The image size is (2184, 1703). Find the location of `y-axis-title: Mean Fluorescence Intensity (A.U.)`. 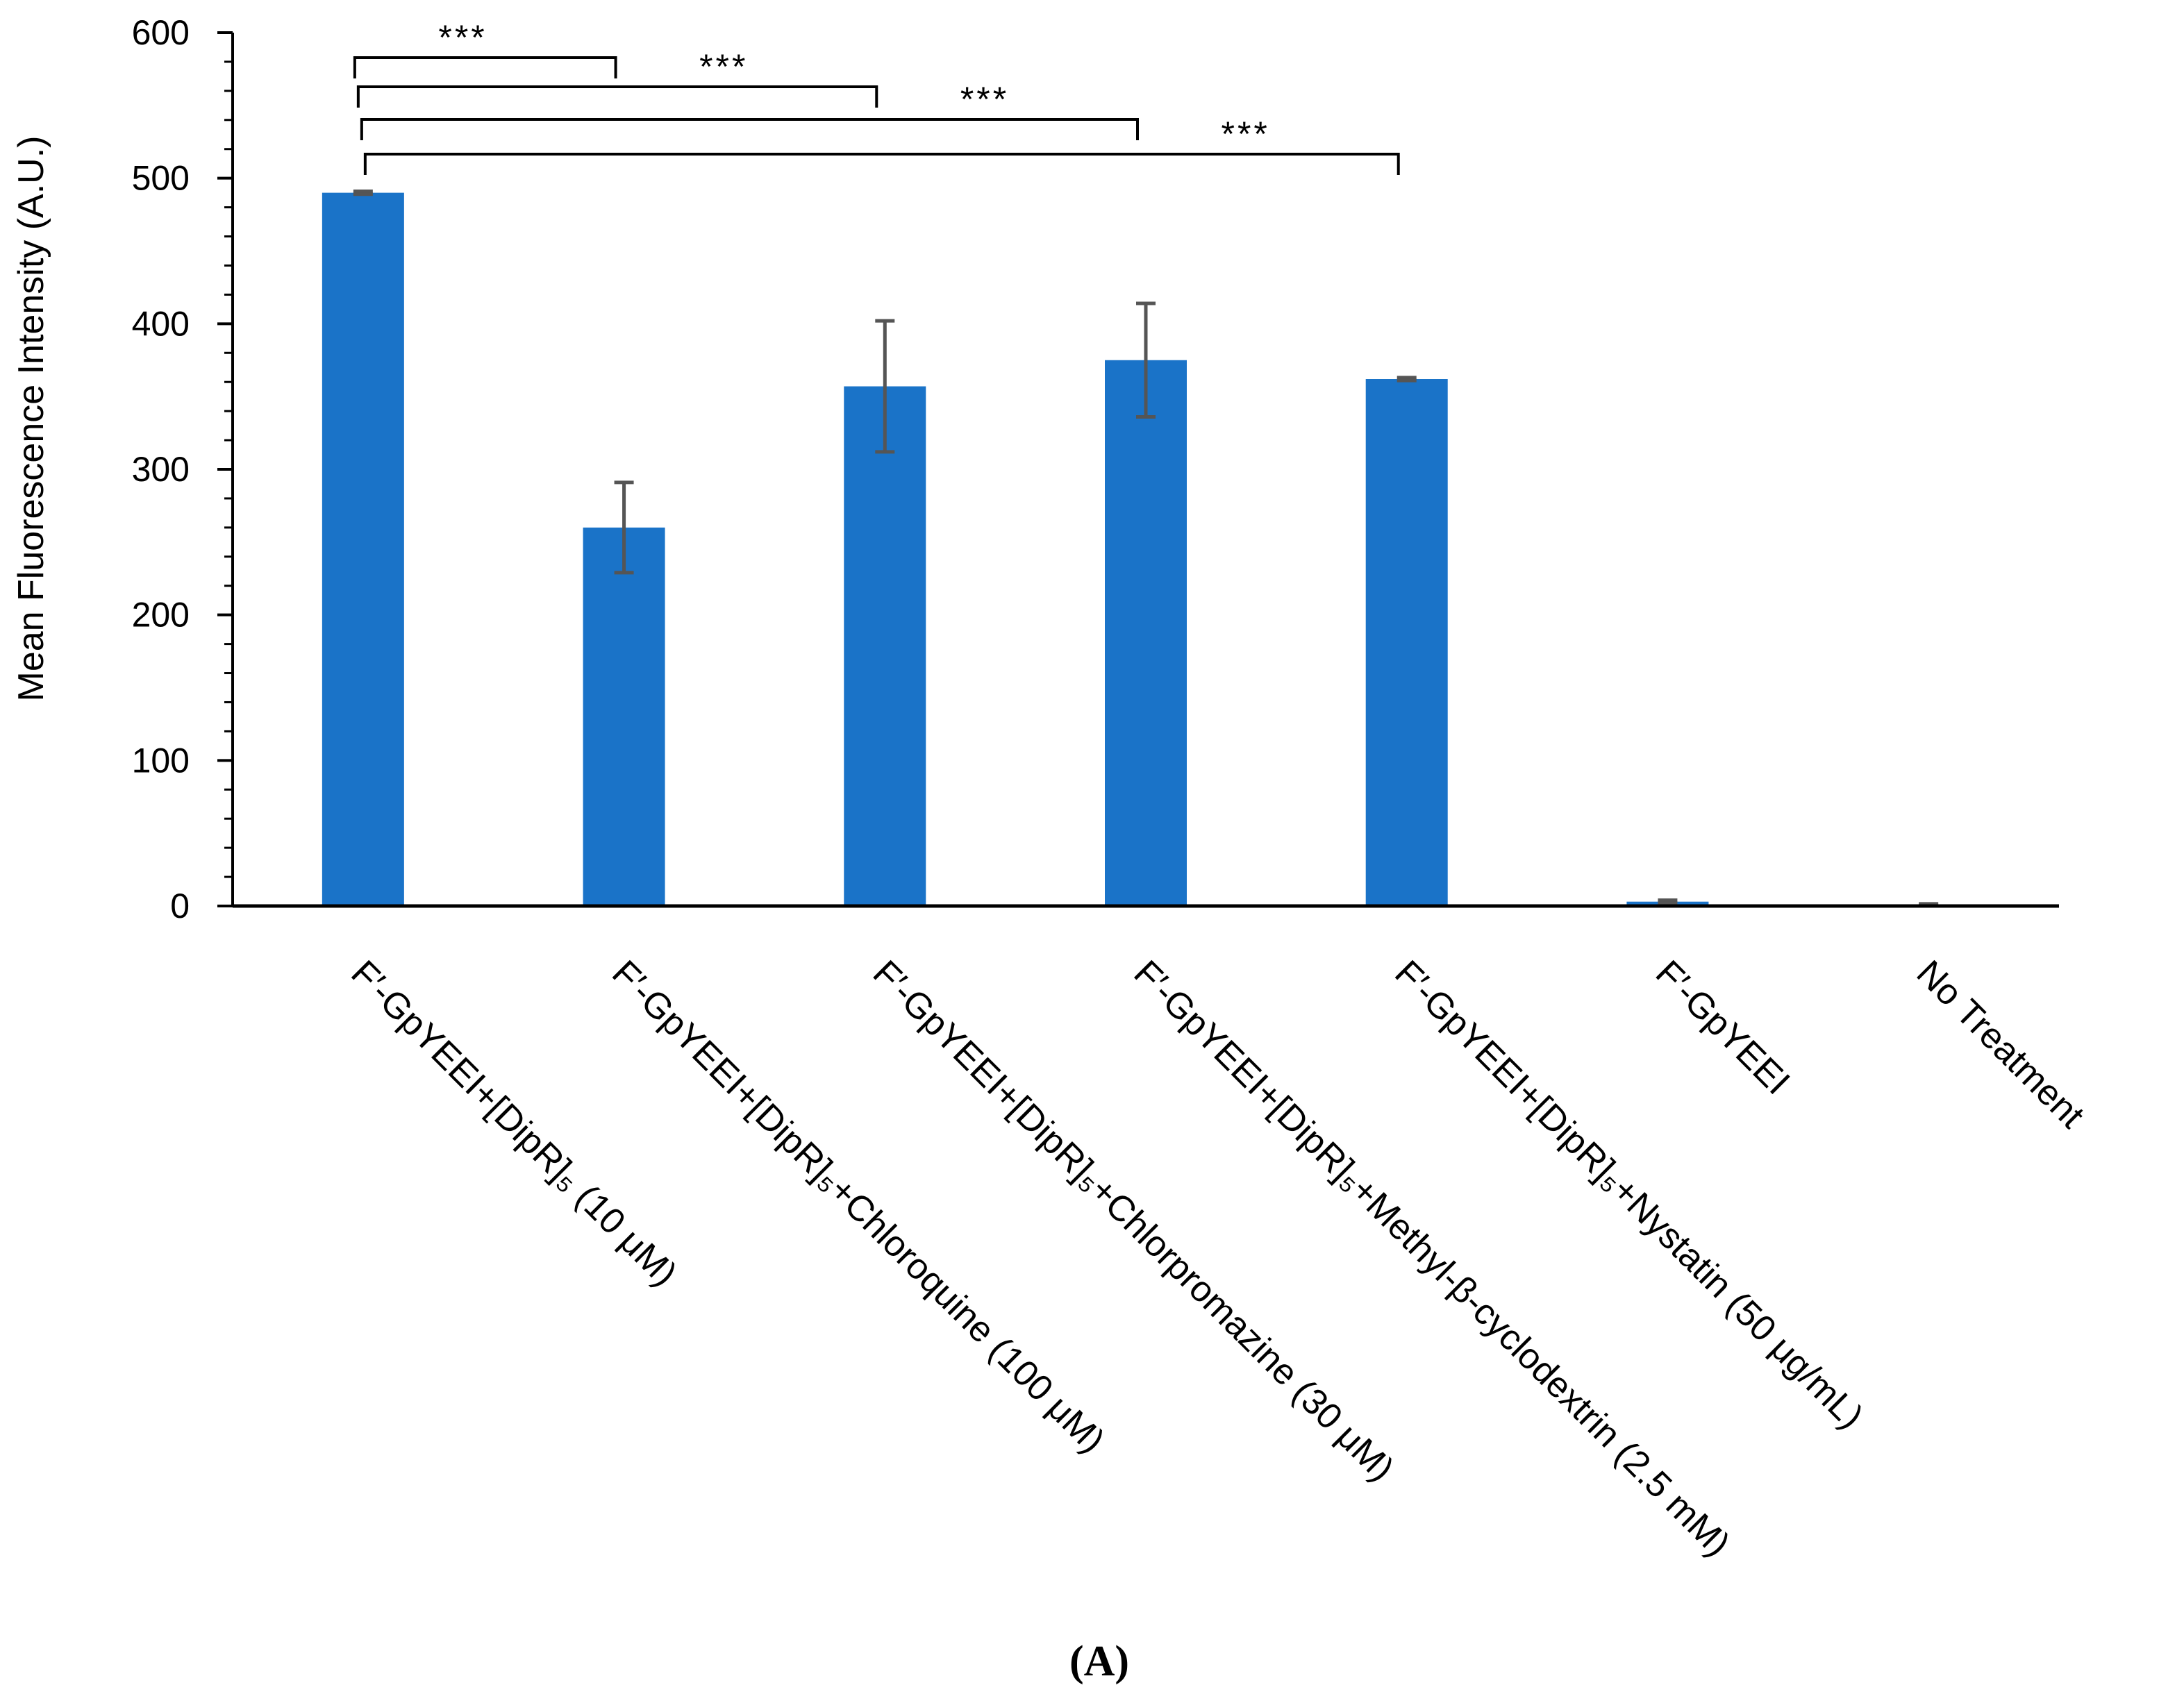

y-axis-title: Mean Fluorescence Intensity (A.U.) is located at coordinates (31, 419).